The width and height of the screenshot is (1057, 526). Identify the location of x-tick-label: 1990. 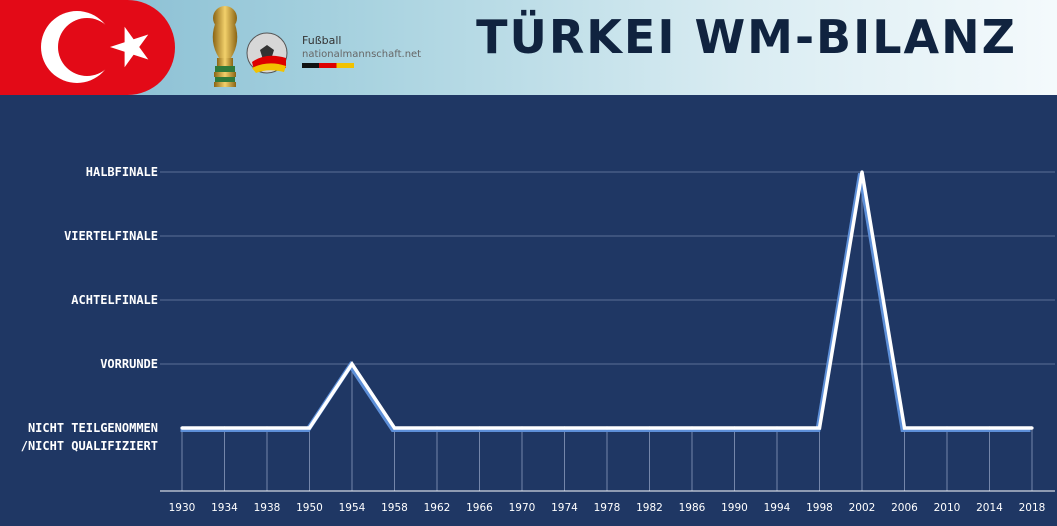
(734, 508).